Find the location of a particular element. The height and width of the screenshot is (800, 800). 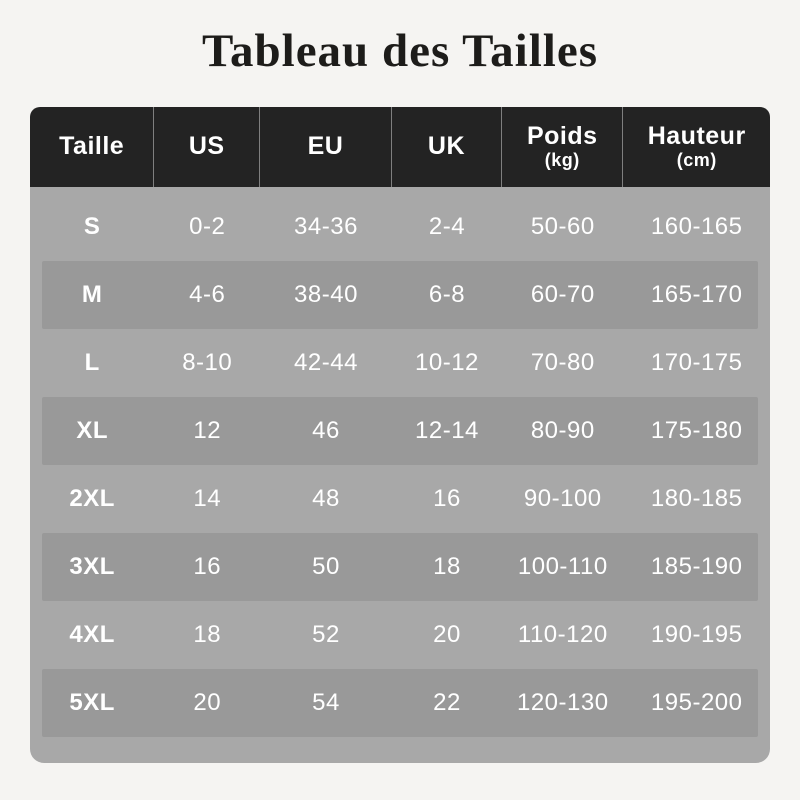

column-header-label: US is located at coordinates (206, 146).